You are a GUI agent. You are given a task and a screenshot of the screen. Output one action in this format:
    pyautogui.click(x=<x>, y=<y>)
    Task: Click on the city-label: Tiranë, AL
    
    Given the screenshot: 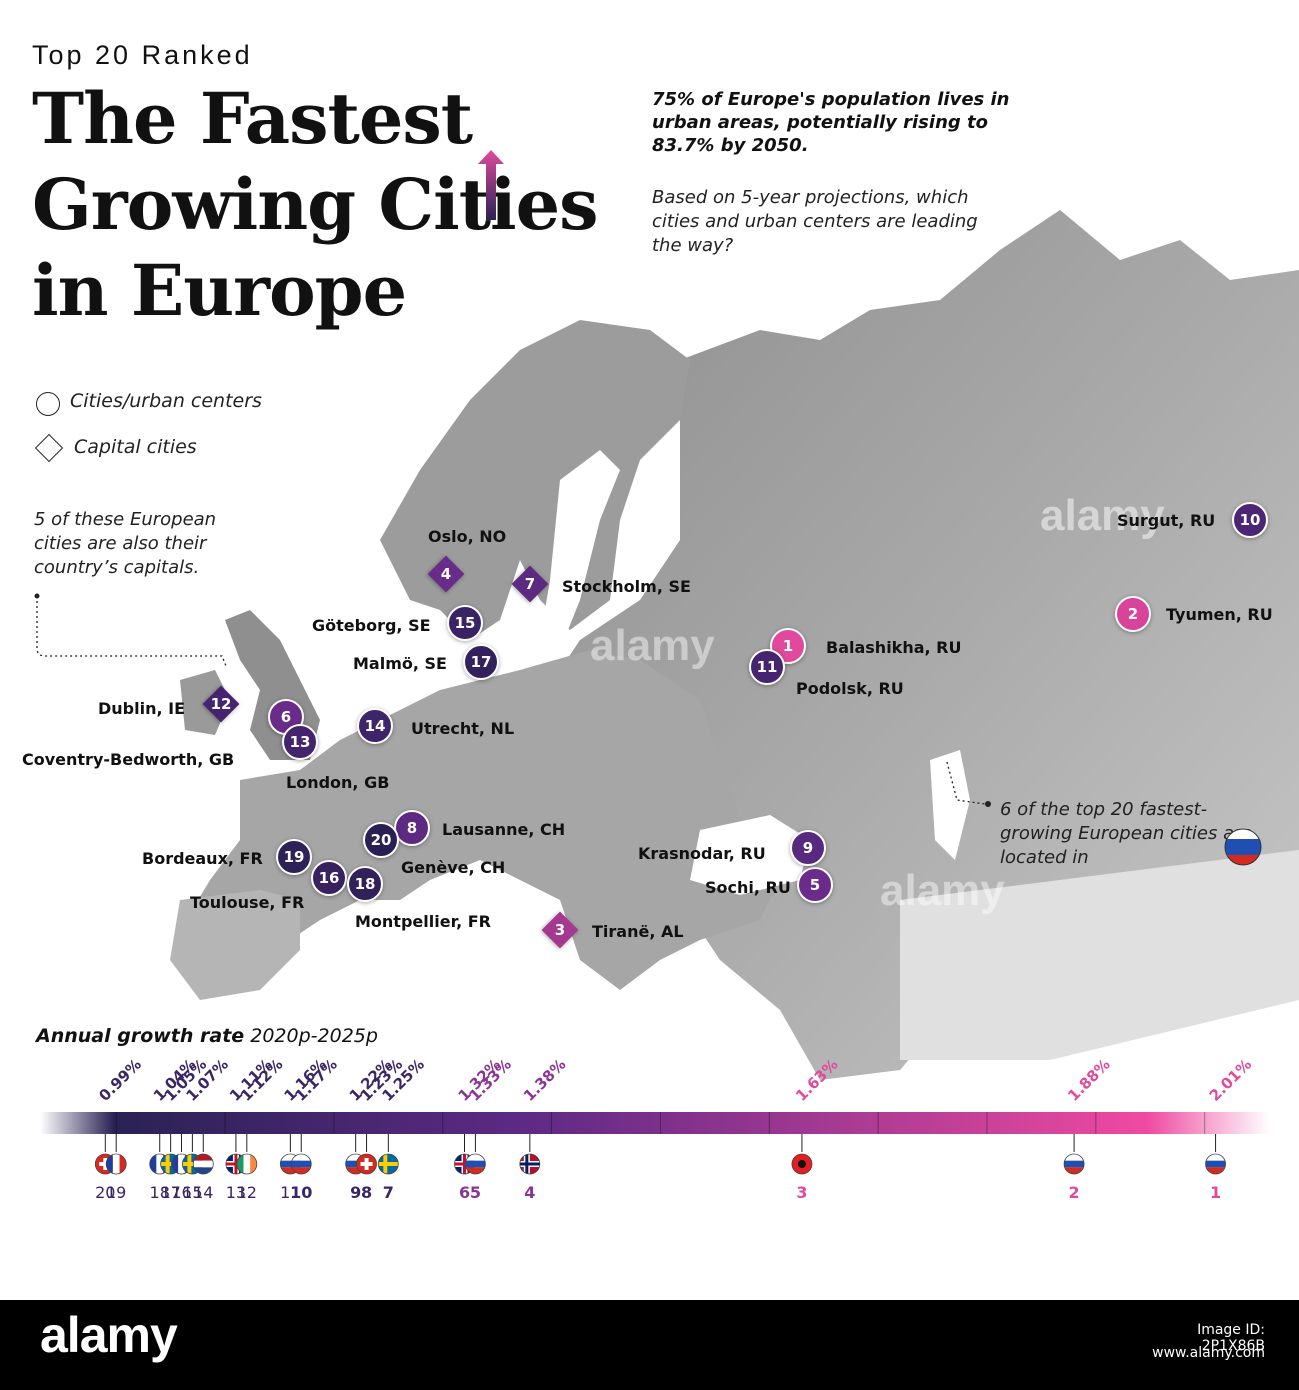 What is the action you would take?
    pyautogui.click(x=638, y=931)
    